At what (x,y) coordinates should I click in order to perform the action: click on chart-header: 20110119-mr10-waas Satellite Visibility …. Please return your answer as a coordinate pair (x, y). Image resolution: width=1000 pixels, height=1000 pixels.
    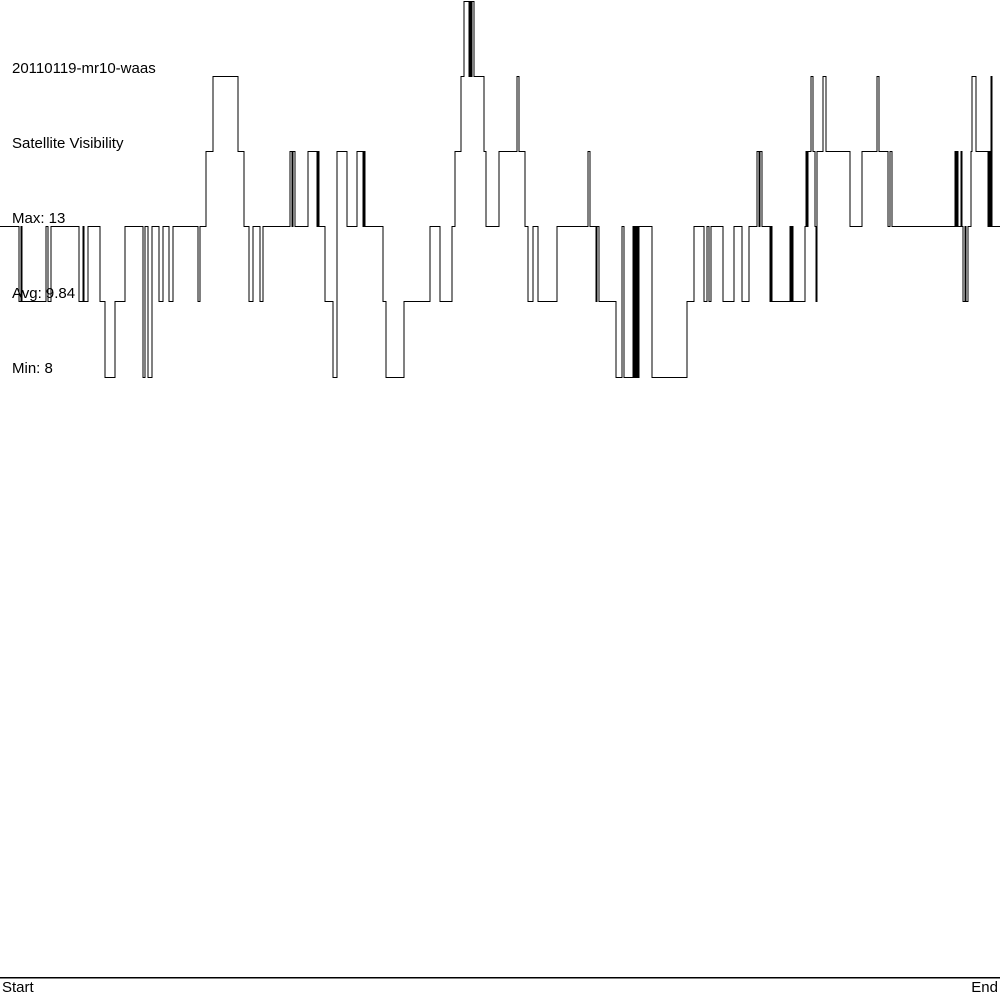
    Looking at the image, I should click on (84, 218).